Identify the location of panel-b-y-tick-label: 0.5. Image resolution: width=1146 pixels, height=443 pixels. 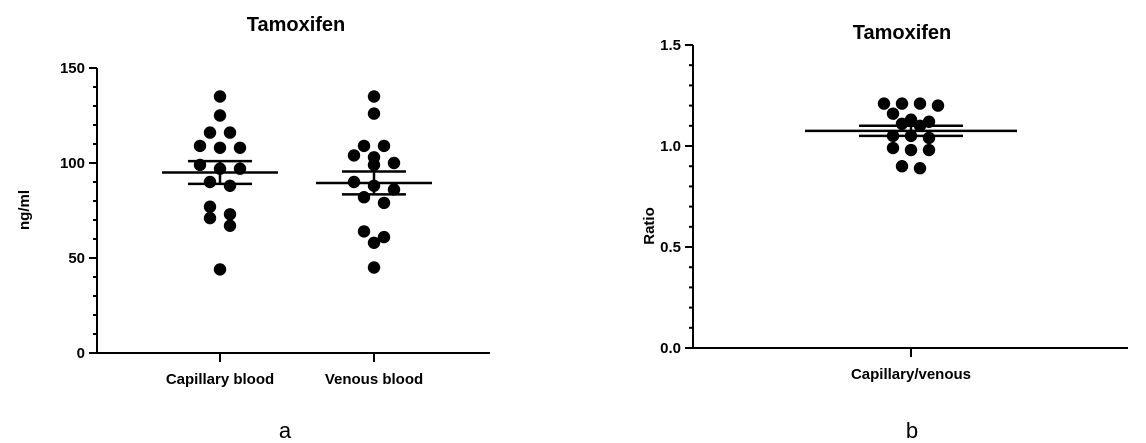
(670, 247).